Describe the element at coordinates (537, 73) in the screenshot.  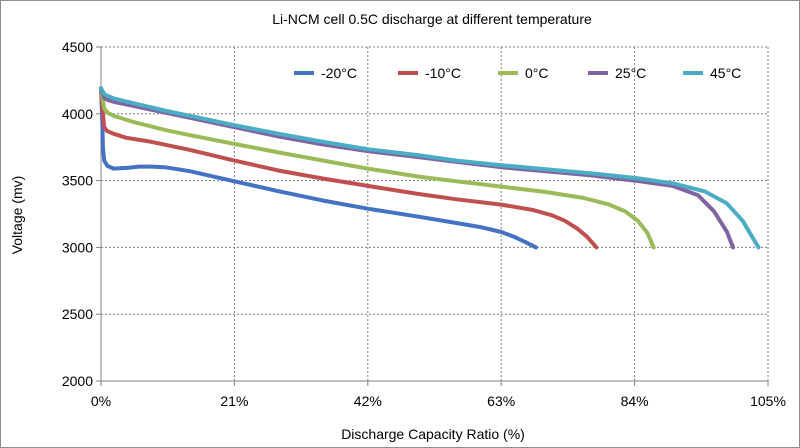
I see `legend-label-2: 0°C` at that location.